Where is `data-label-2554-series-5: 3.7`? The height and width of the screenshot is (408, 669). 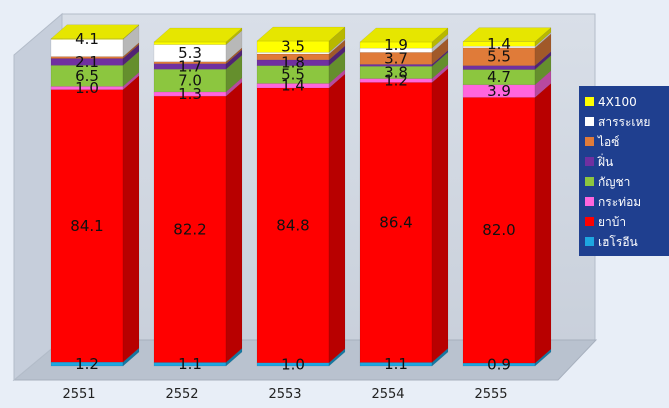
data-label-2554-series-5: 3.7 is located at coordinates (396, 58).